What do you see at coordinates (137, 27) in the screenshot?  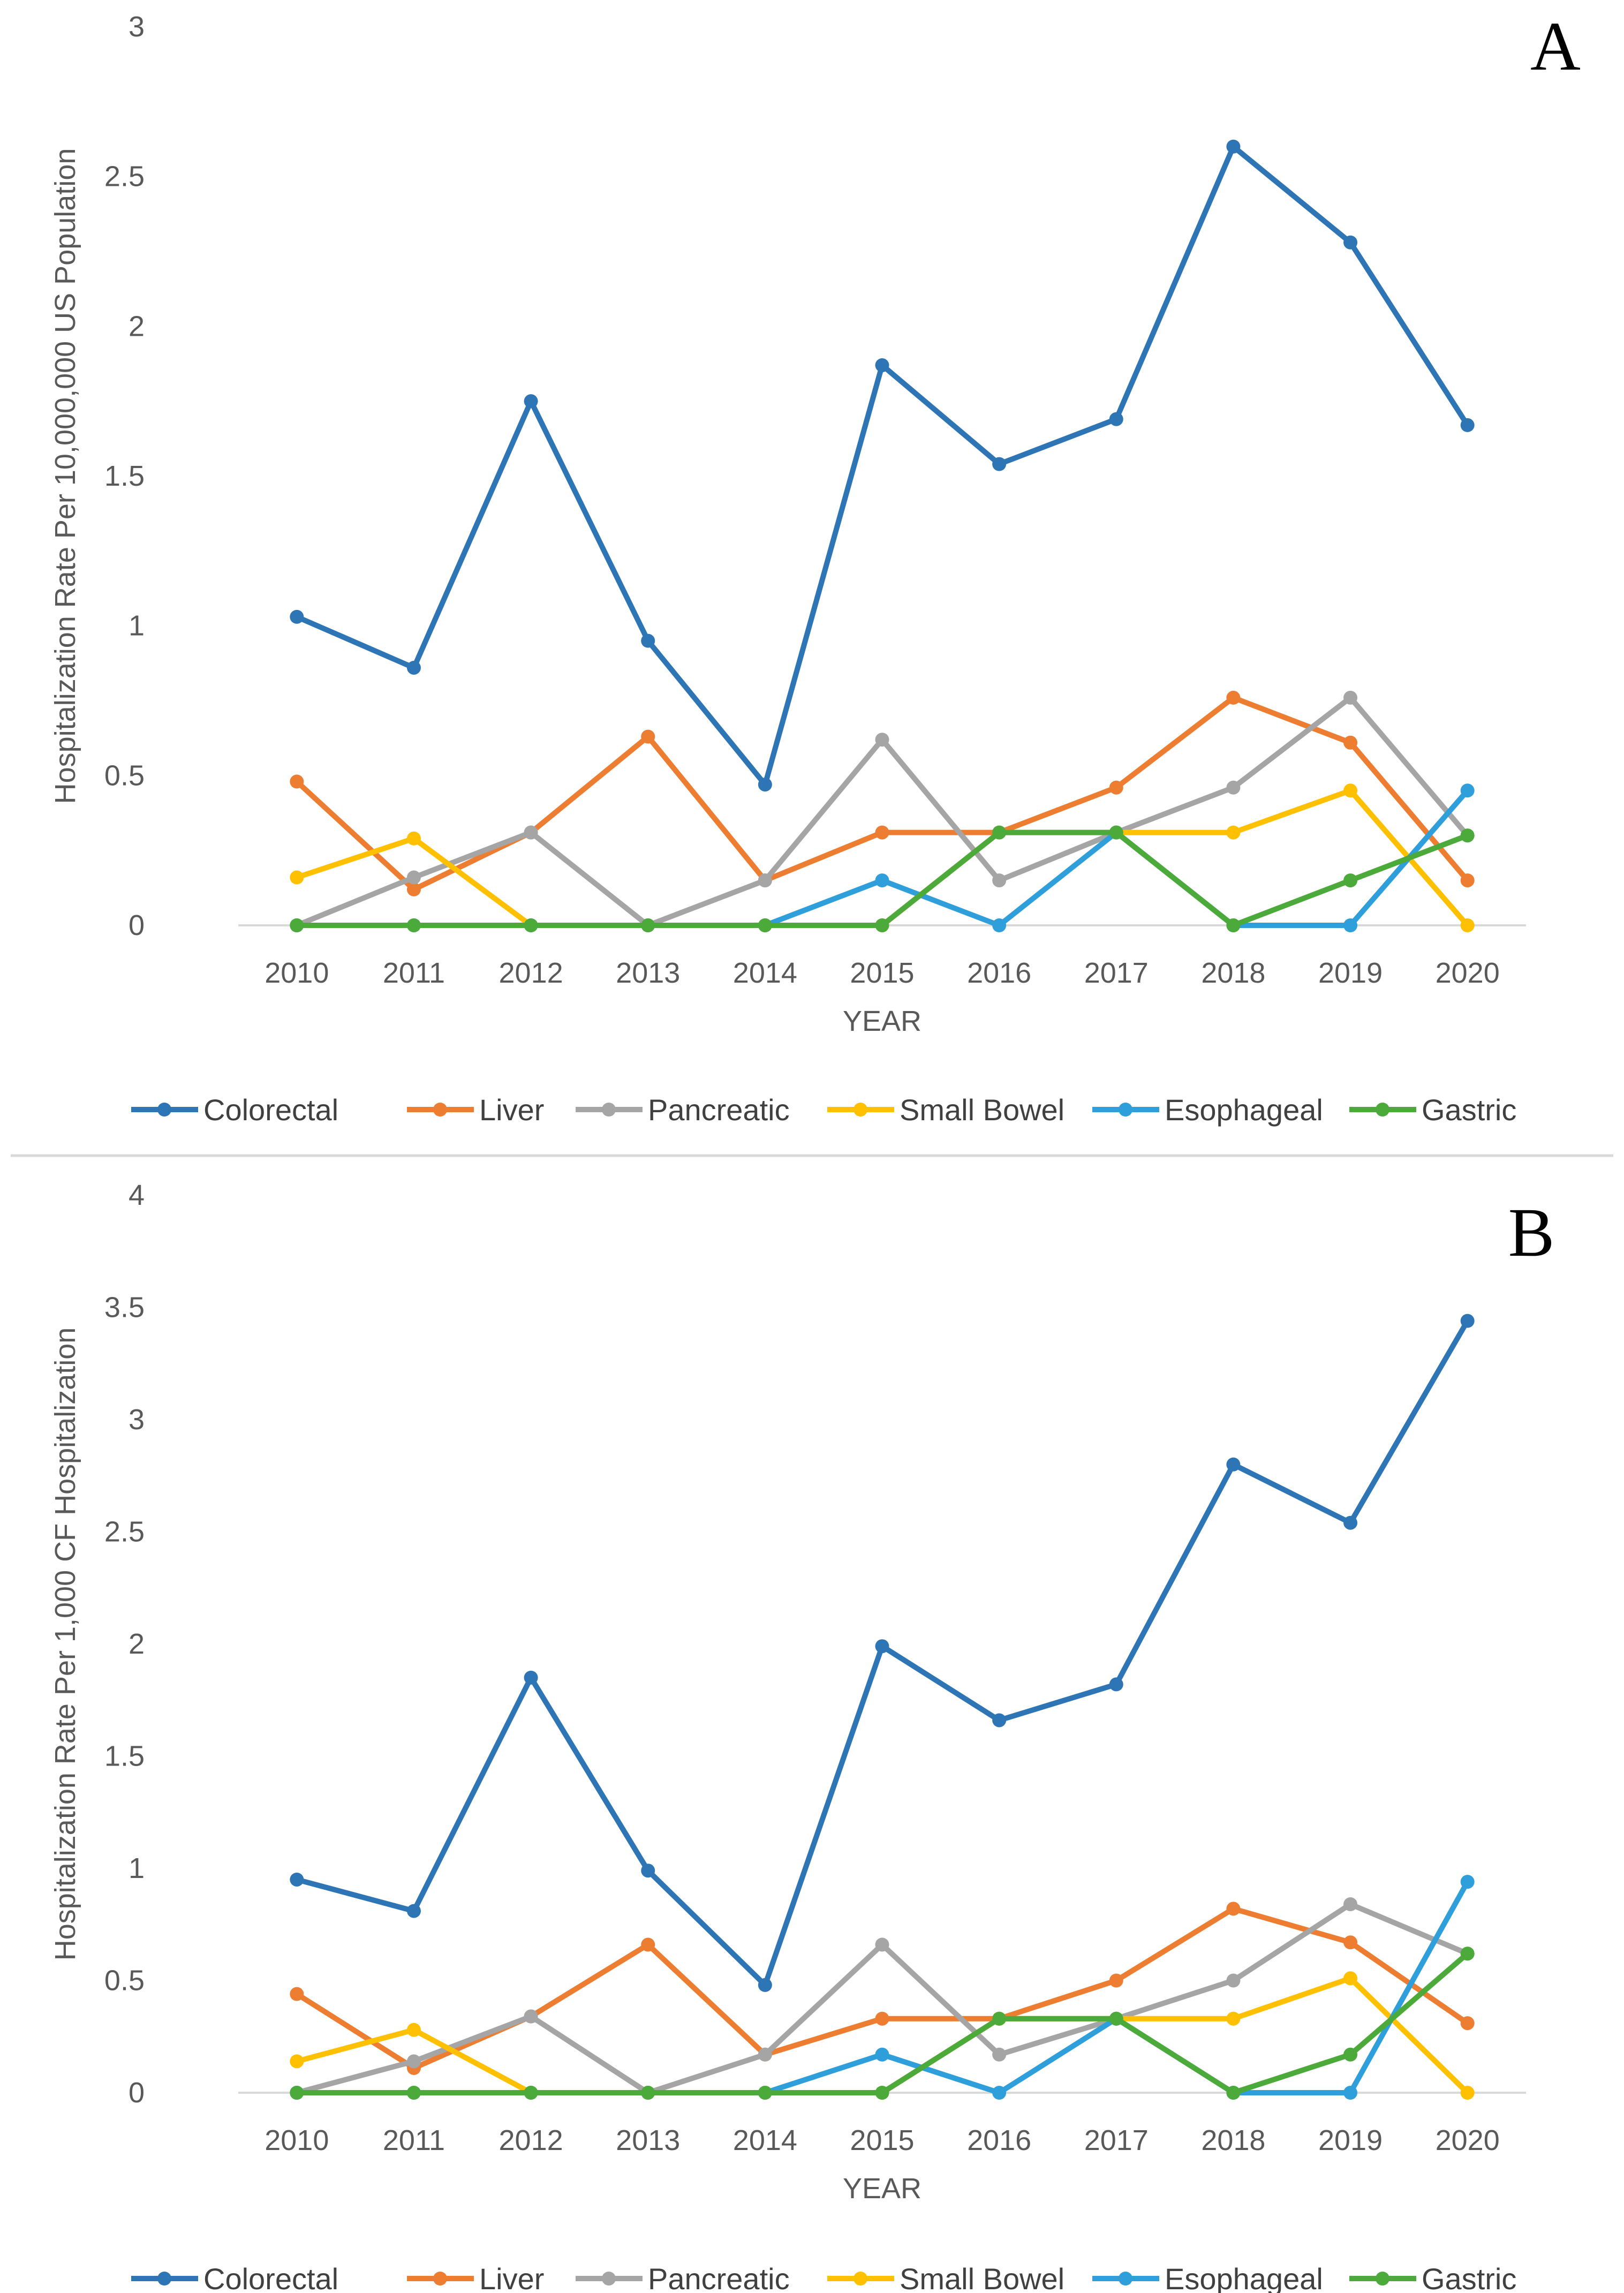 I see `panel-a-y-tick-label: 3` at bounding box center [137, 27].